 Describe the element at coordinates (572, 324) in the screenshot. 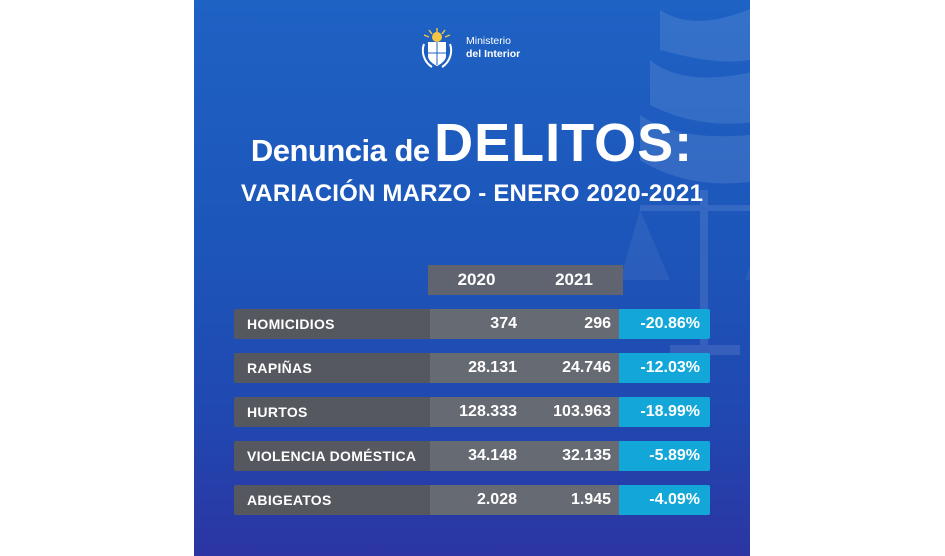

I see `value-2021: 296` at that location.